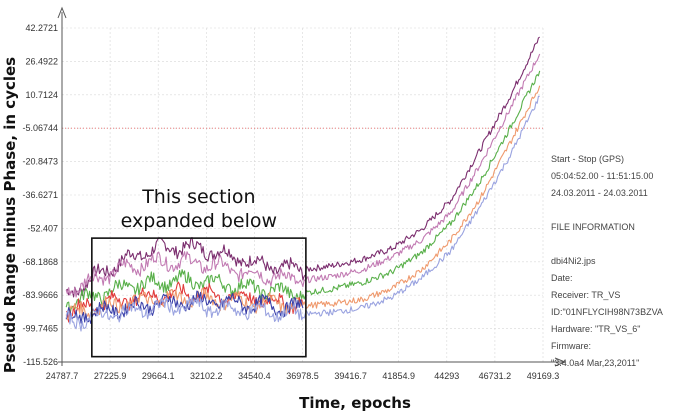 The width and height of the screenshot is (700, 417). Describe the element at coordinates (595, 329) in the screenshot. I see `info-line: Hardware: "TR_VS_6"` at that location.